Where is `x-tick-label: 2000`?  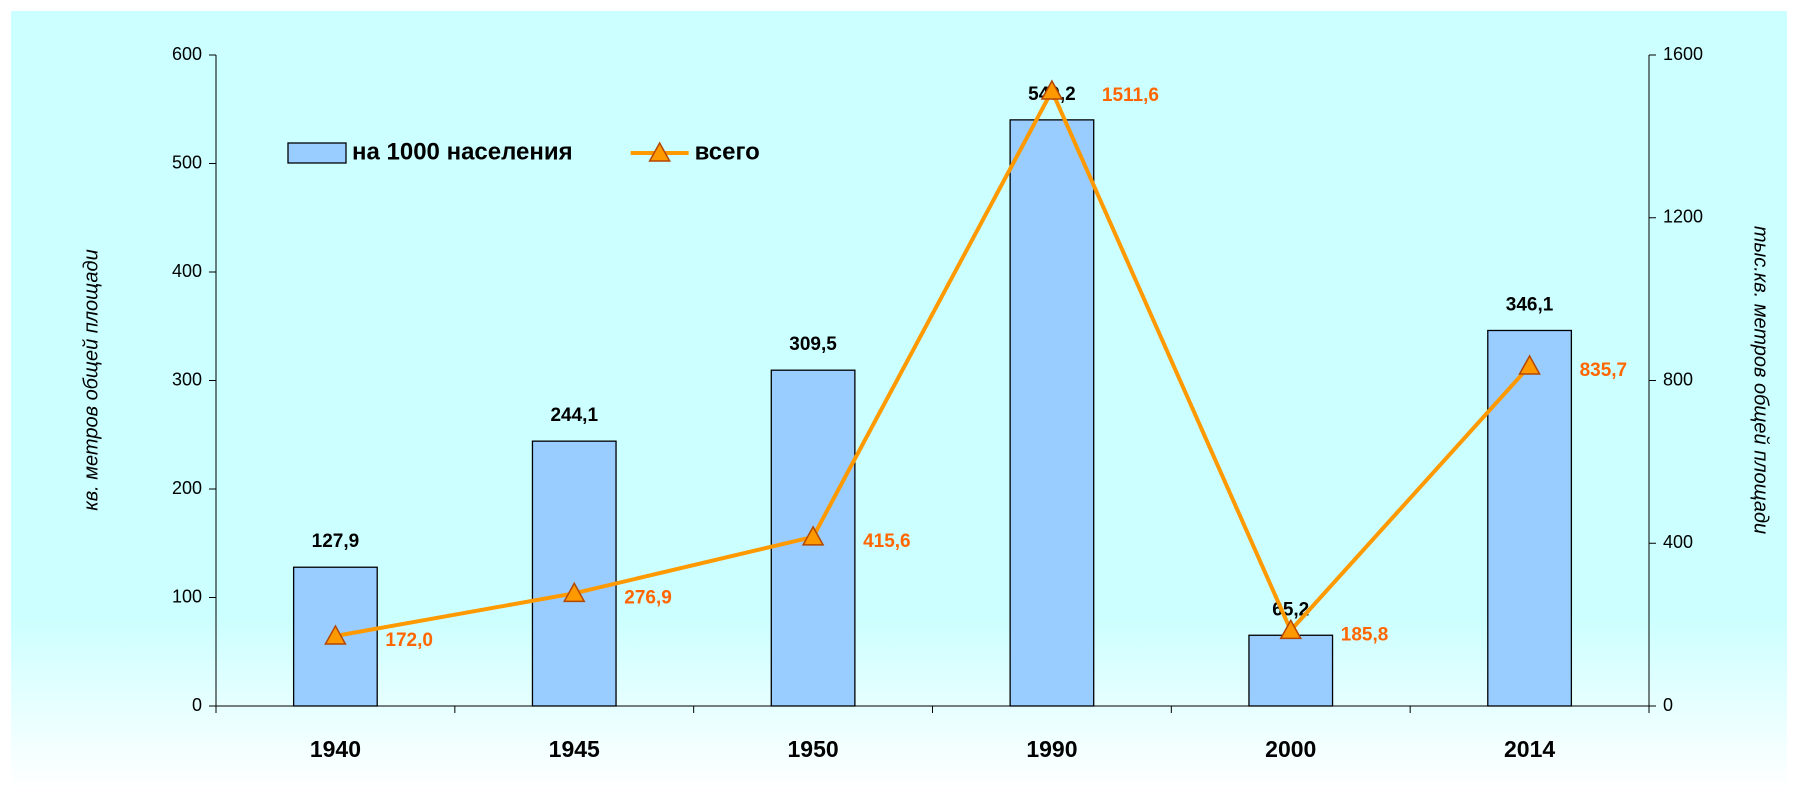
x-tick-label: 2000 is located at coordinates (1290, 749).